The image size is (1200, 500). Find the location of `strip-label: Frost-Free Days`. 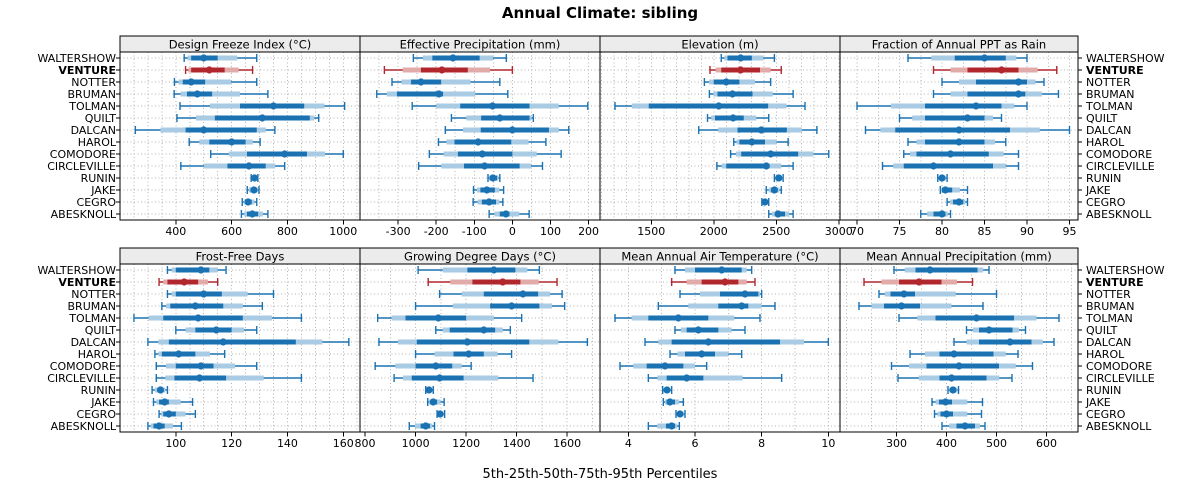

strip-label: Frost-Free Days is located at coordinates (240, 257).